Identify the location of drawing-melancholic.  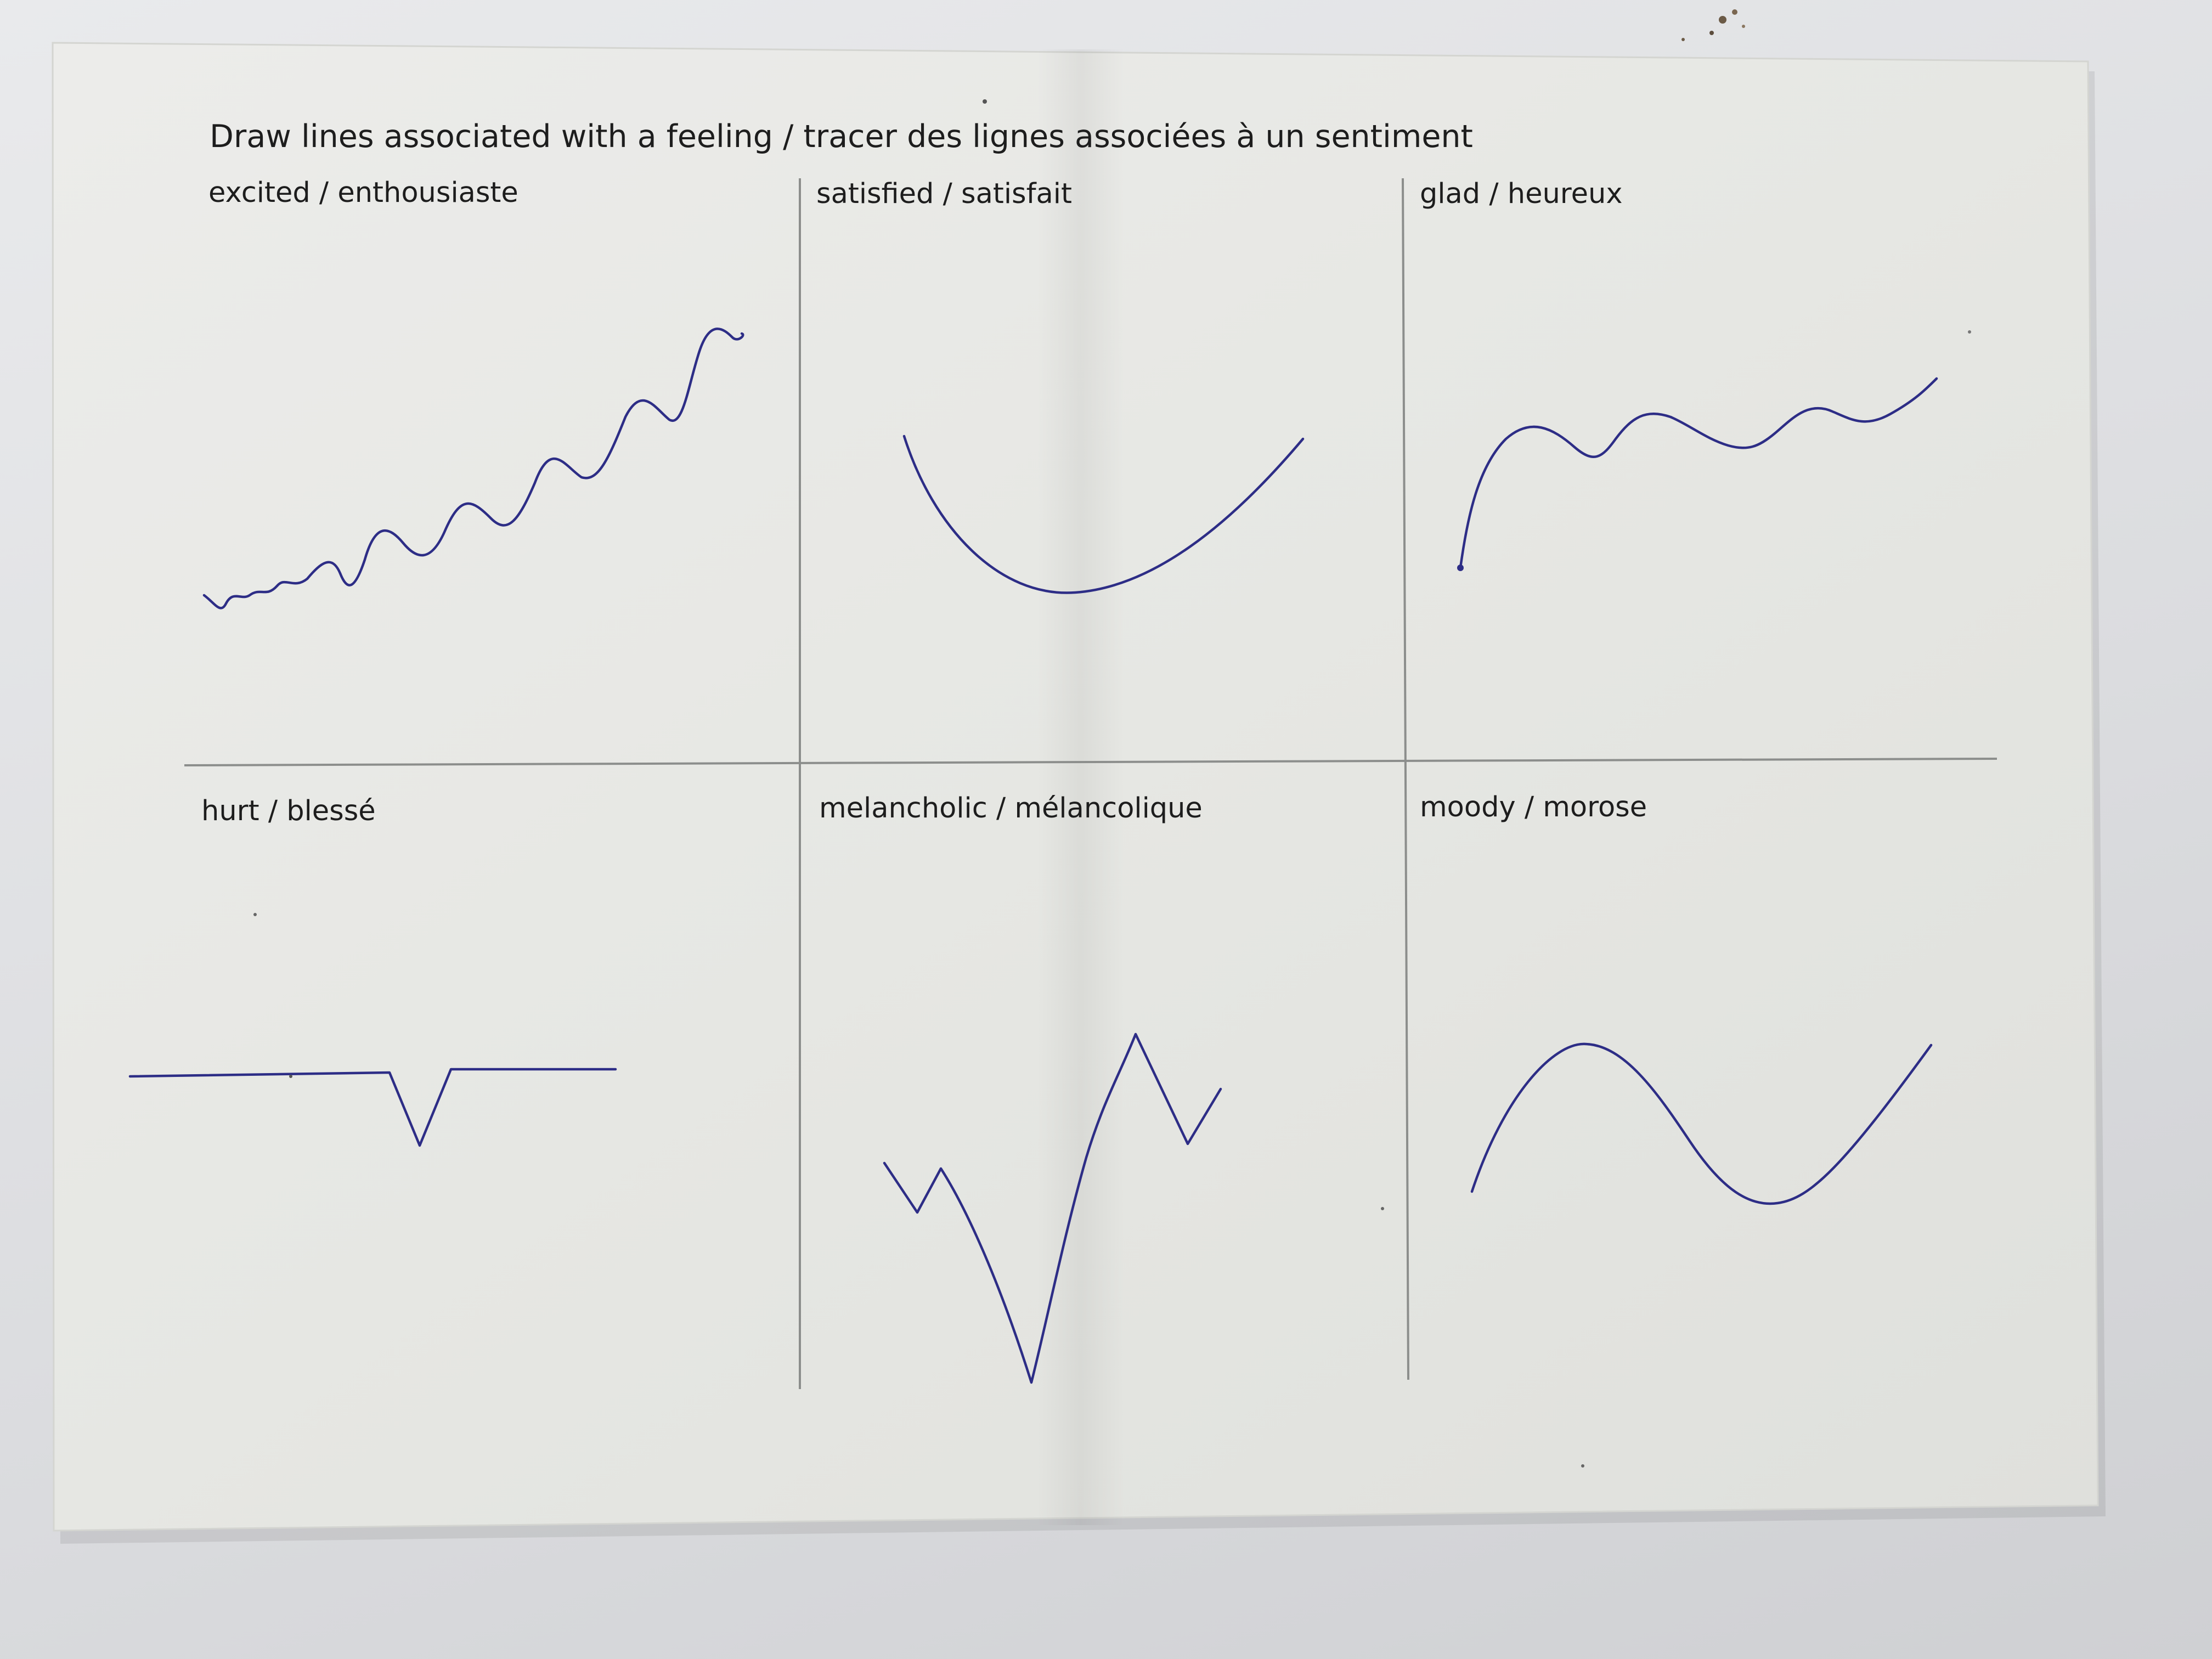
(1052, 1208).